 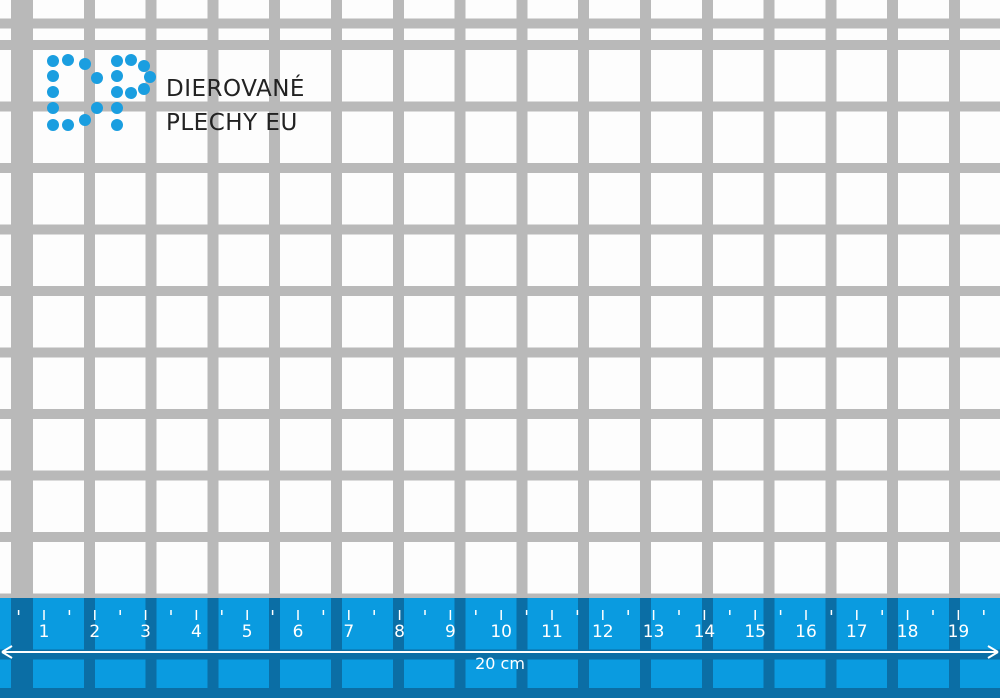 I want to click on ruler-ticks, so click(x=500, y=634).